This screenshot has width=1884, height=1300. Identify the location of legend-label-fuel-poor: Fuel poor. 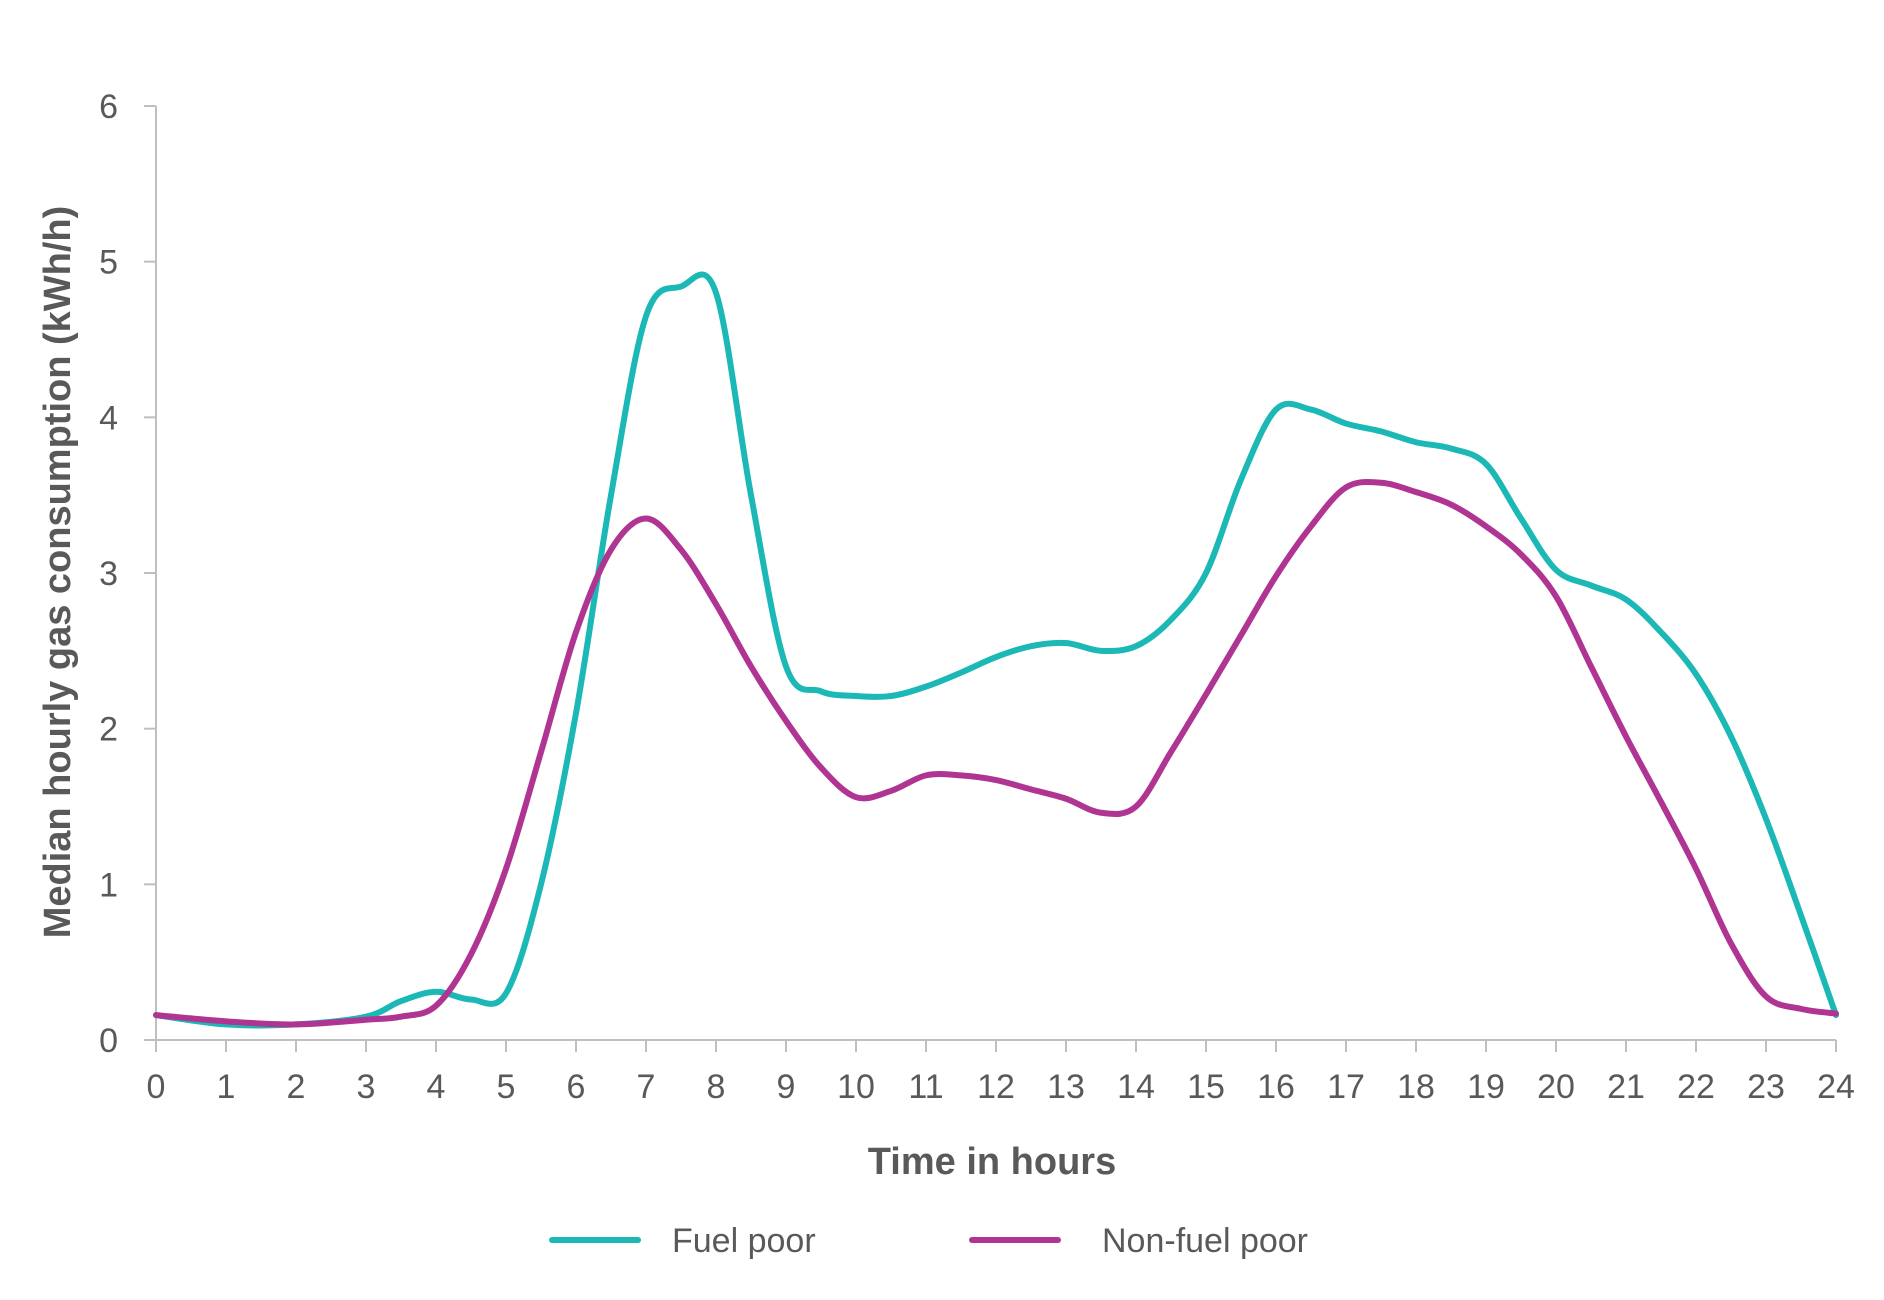
(744, 1241).